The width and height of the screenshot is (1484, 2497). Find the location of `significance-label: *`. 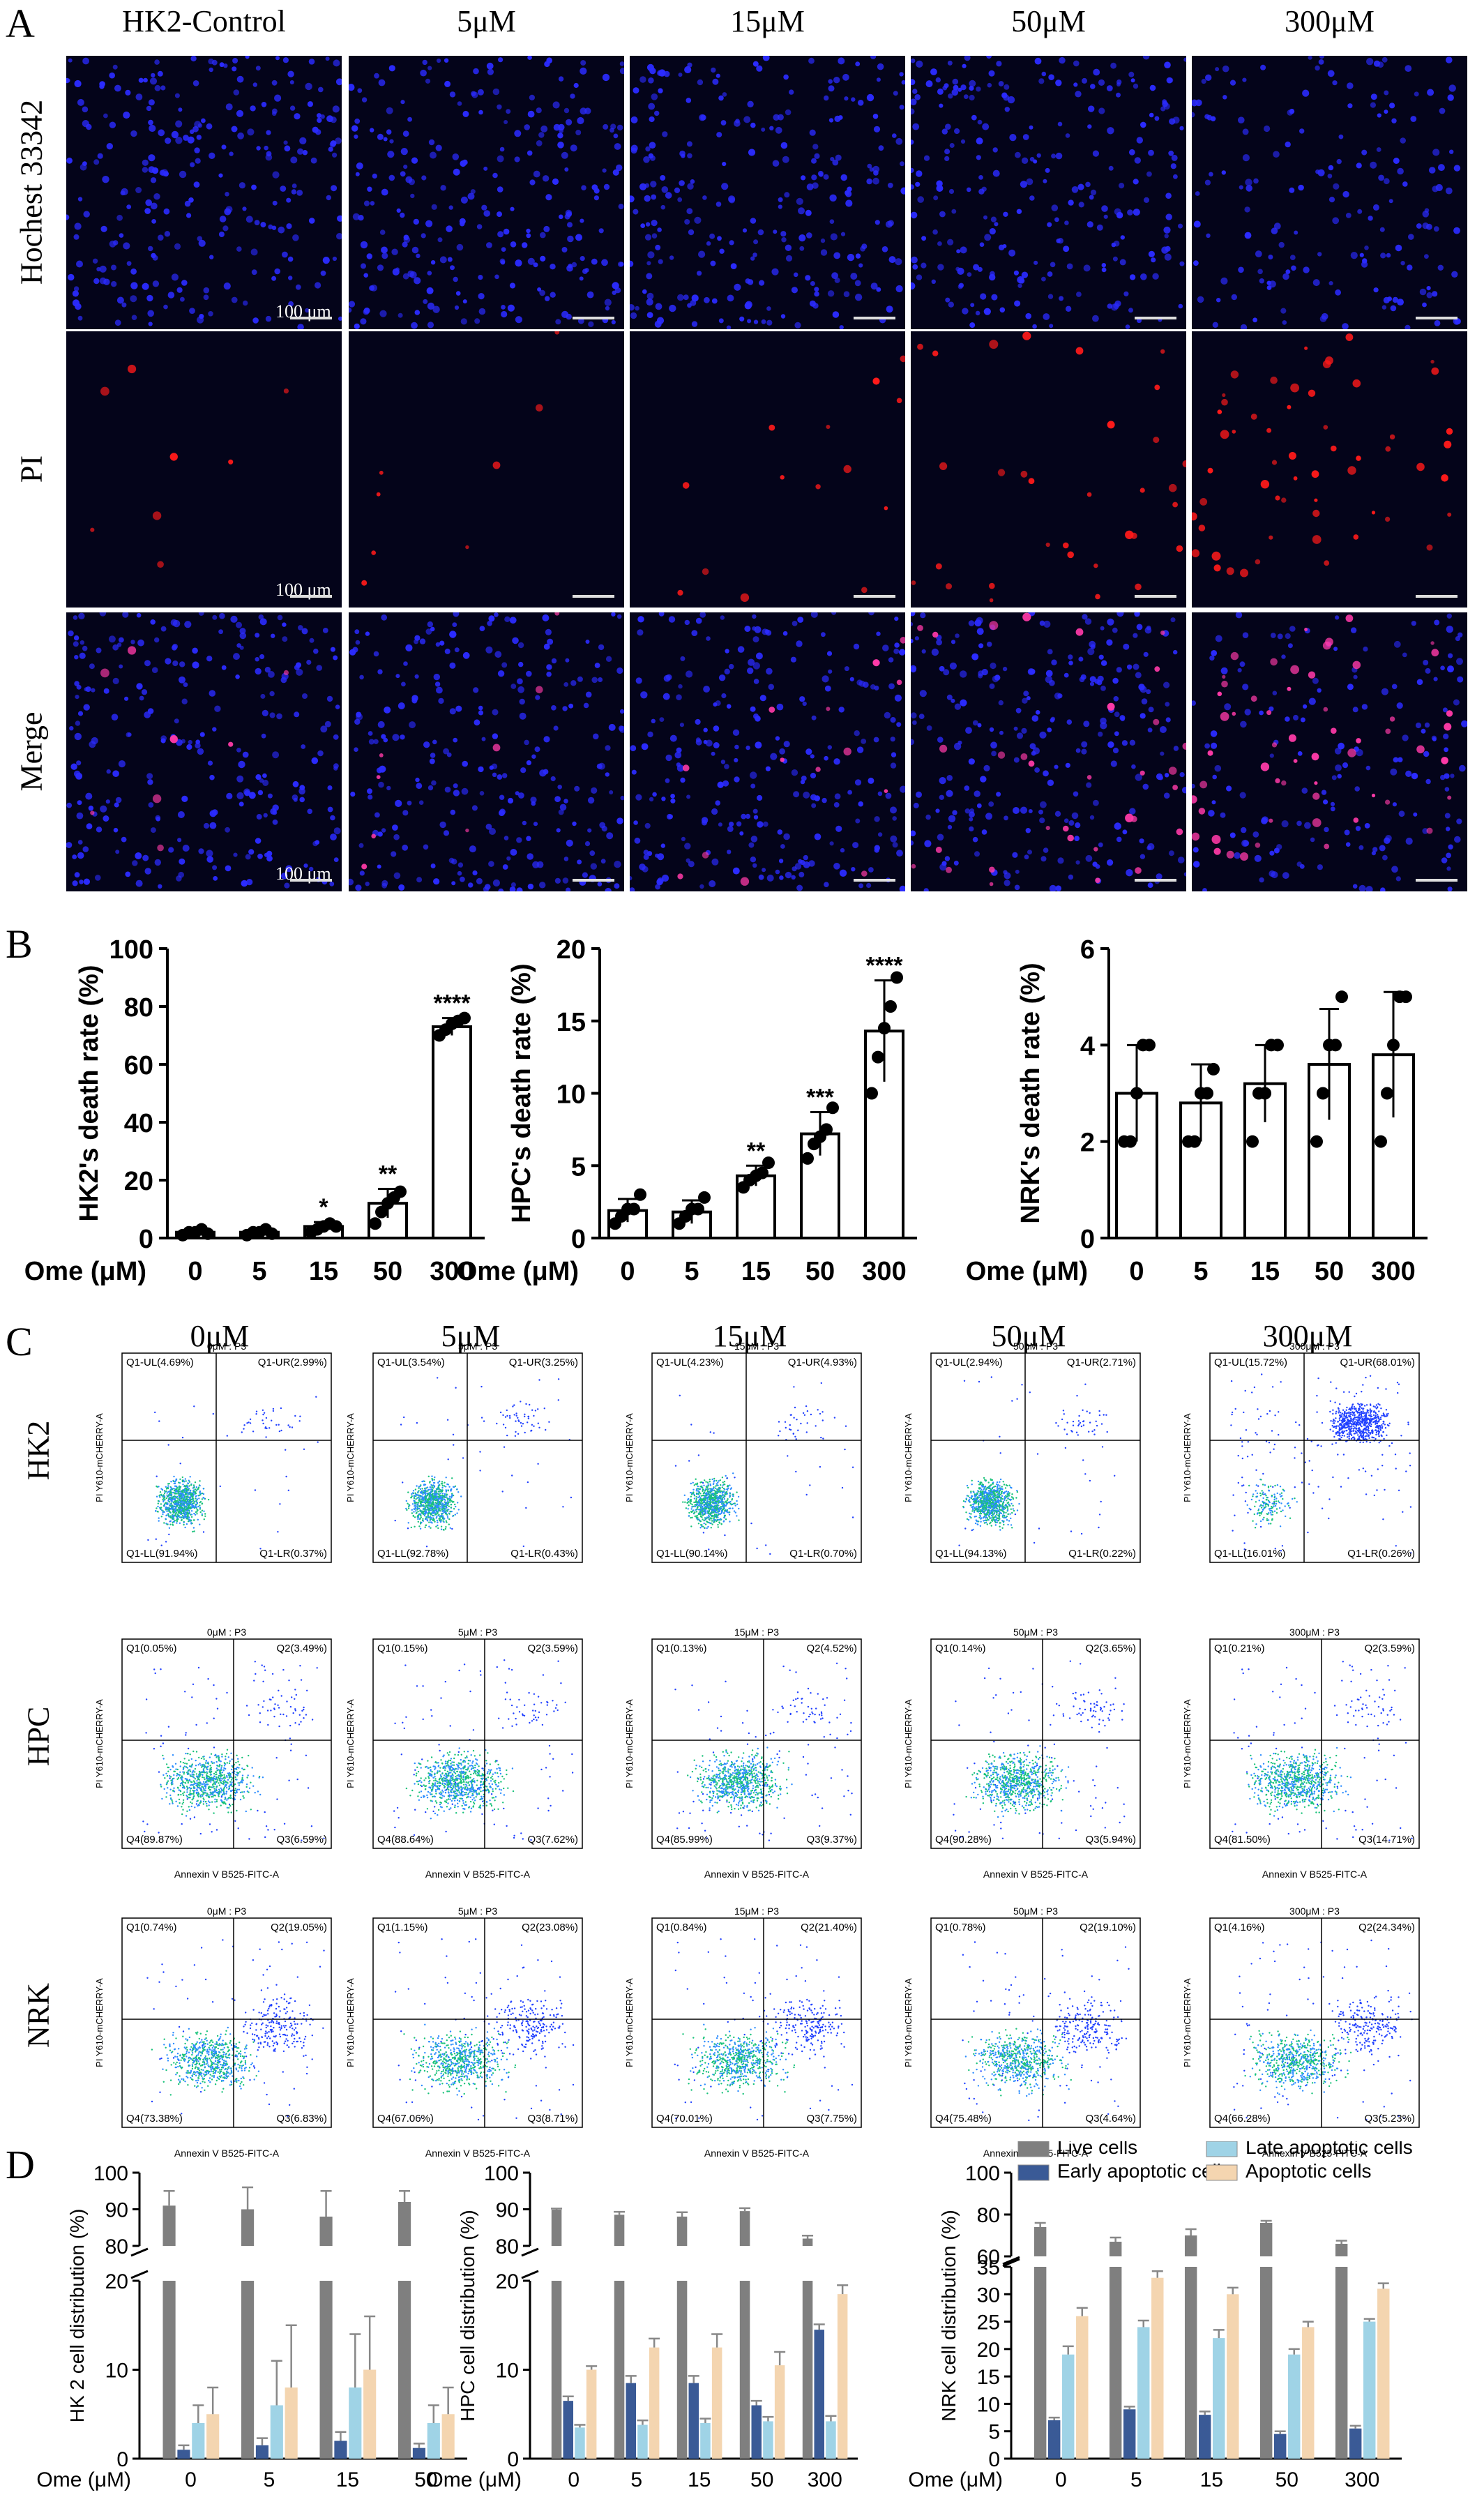

significance-label: * is located at coordinates (323, 1207).